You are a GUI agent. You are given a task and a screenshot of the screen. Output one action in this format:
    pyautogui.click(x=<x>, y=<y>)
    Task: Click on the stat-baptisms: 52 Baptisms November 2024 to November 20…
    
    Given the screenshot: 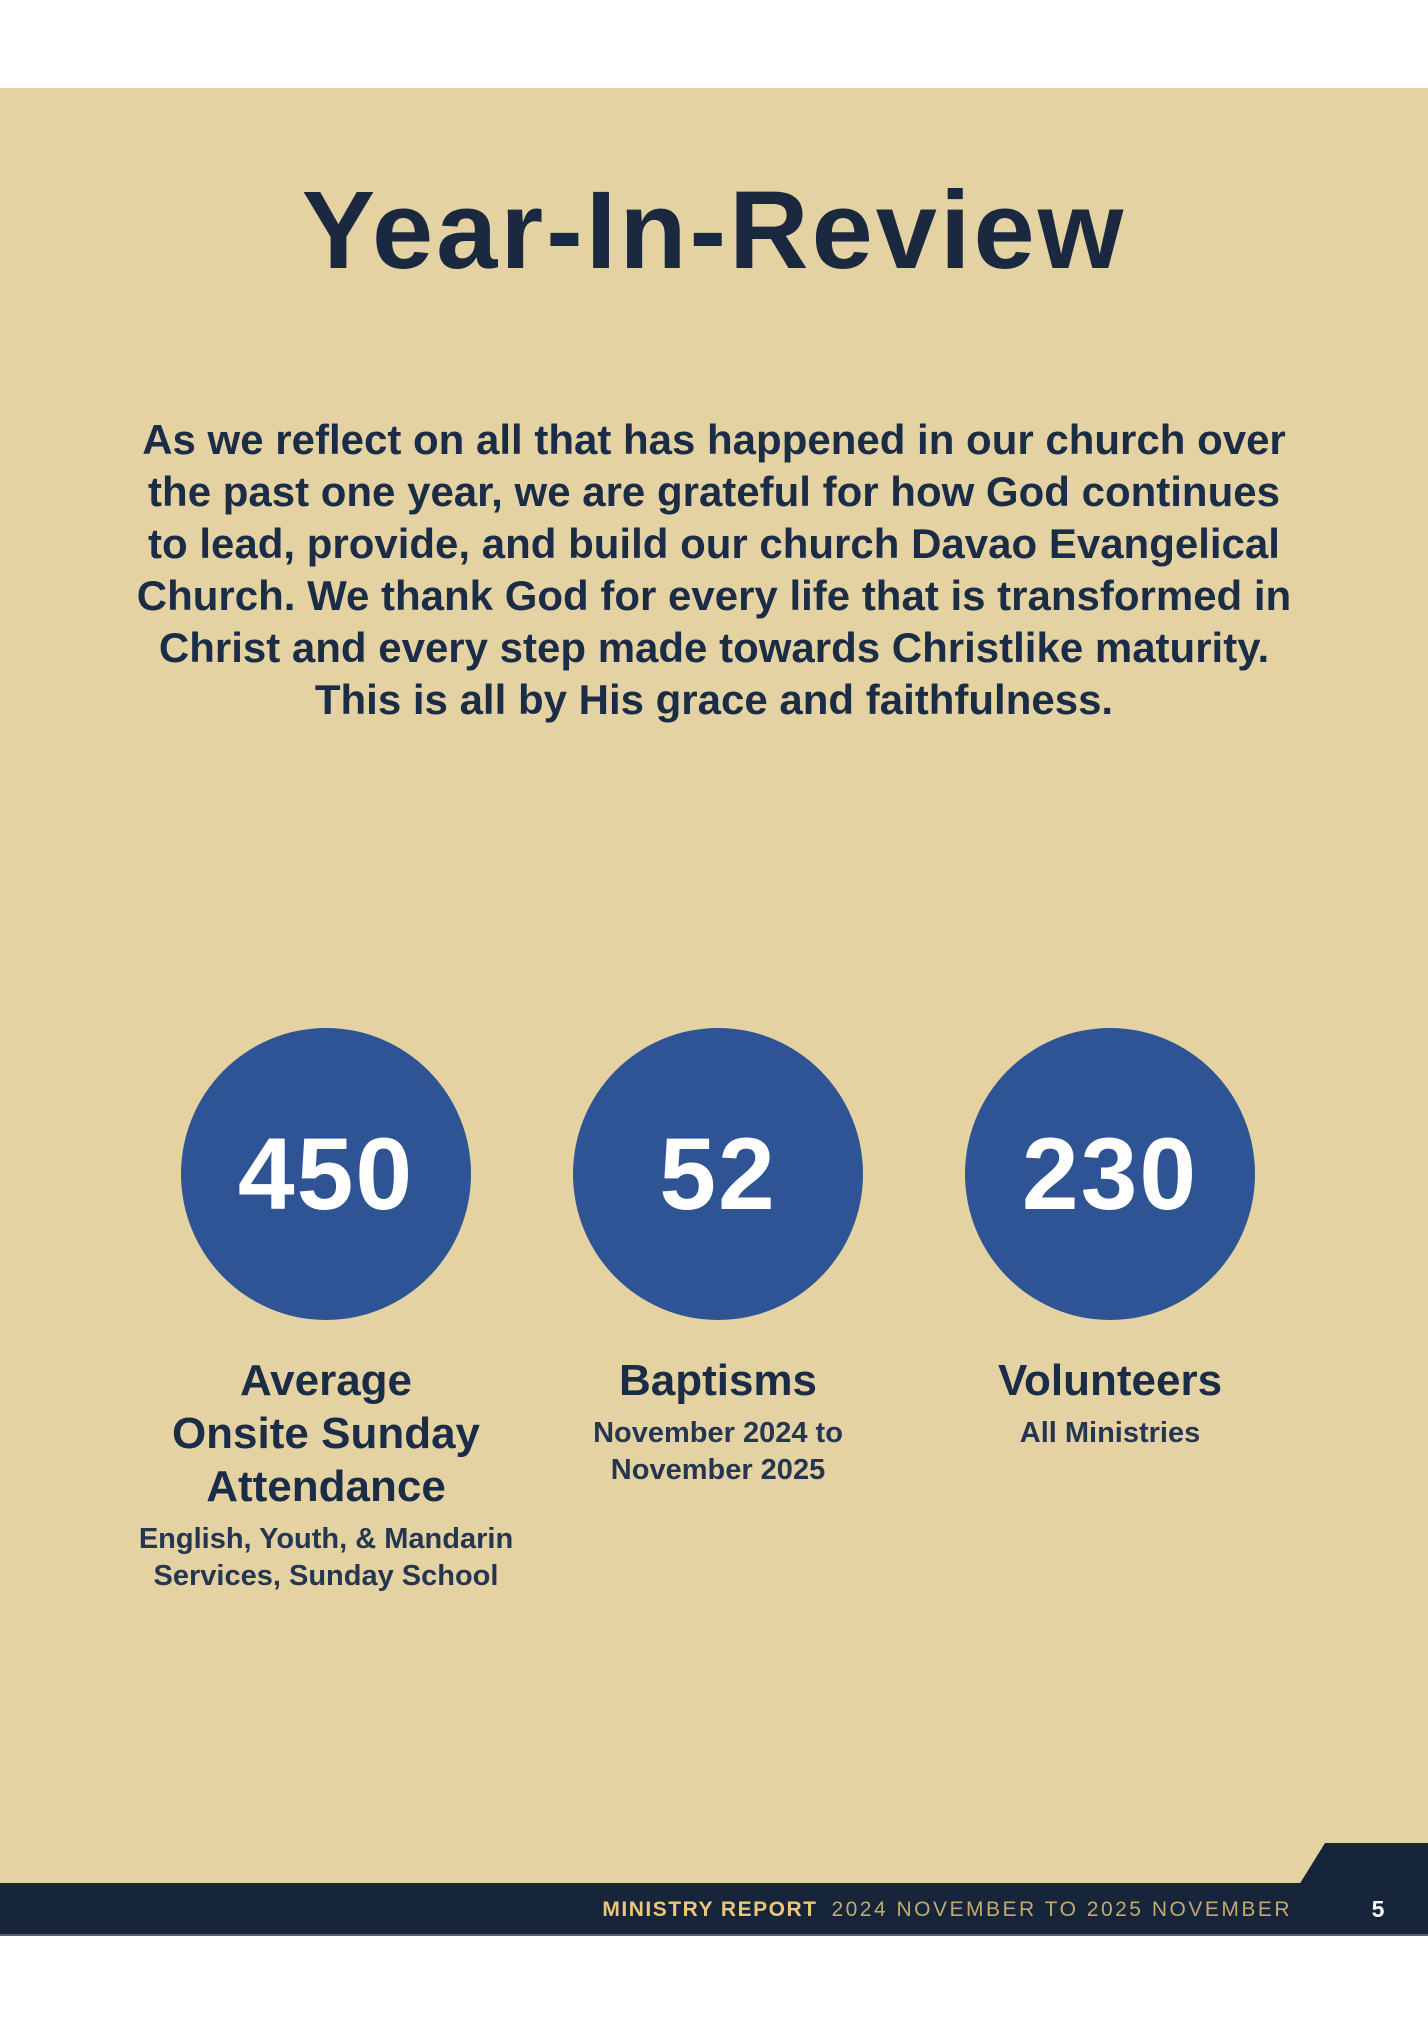 What is the action you would take?
    pyautogui.click(x=718, y=1311)
    